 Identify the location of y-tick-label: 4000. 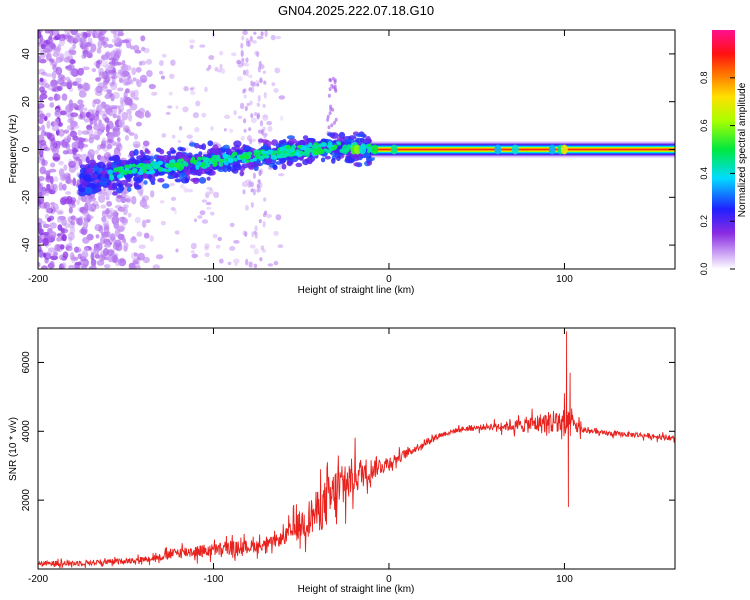
(26, 431).